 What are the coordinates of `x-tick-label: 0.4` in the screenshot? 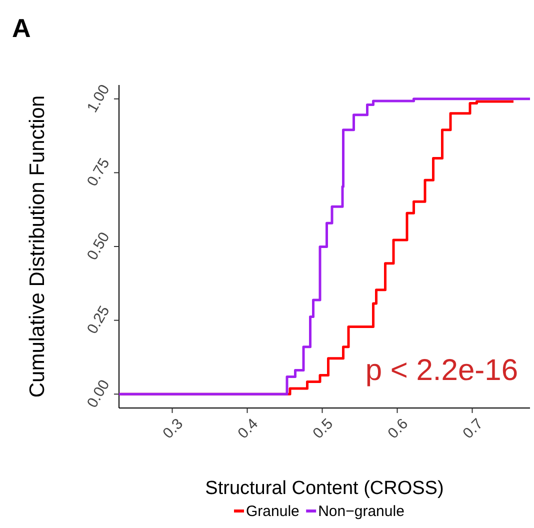 It's located at (248, 428).